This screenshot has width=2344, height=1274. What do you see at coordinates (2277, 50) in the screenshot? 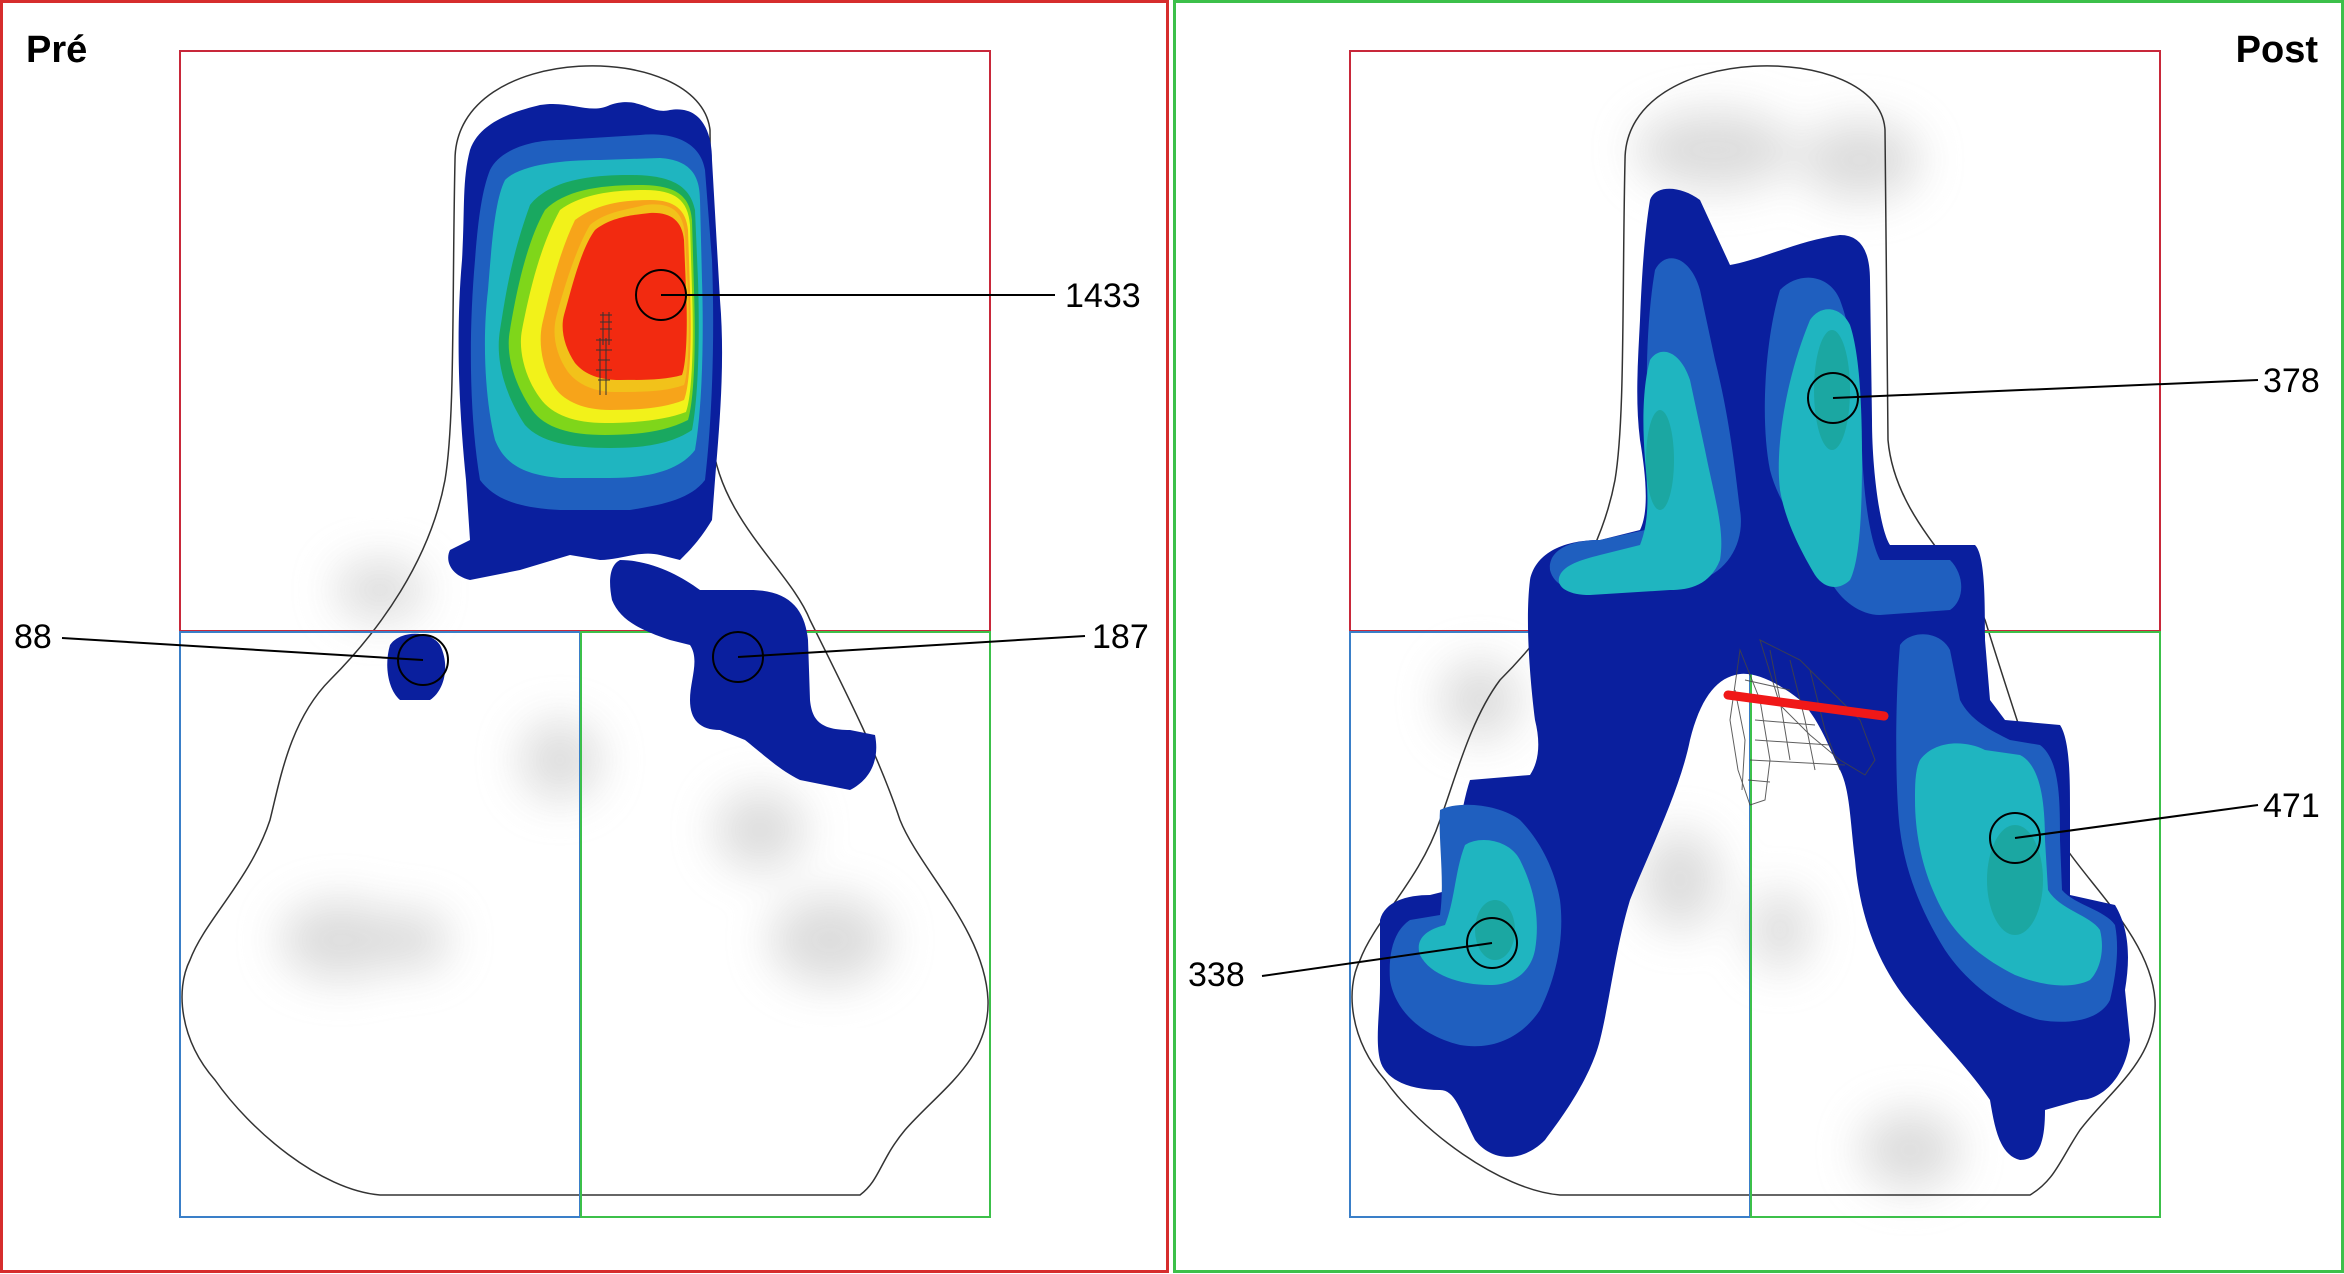
I see `panel-post-title: Post` at bounding box center [2277, 50].